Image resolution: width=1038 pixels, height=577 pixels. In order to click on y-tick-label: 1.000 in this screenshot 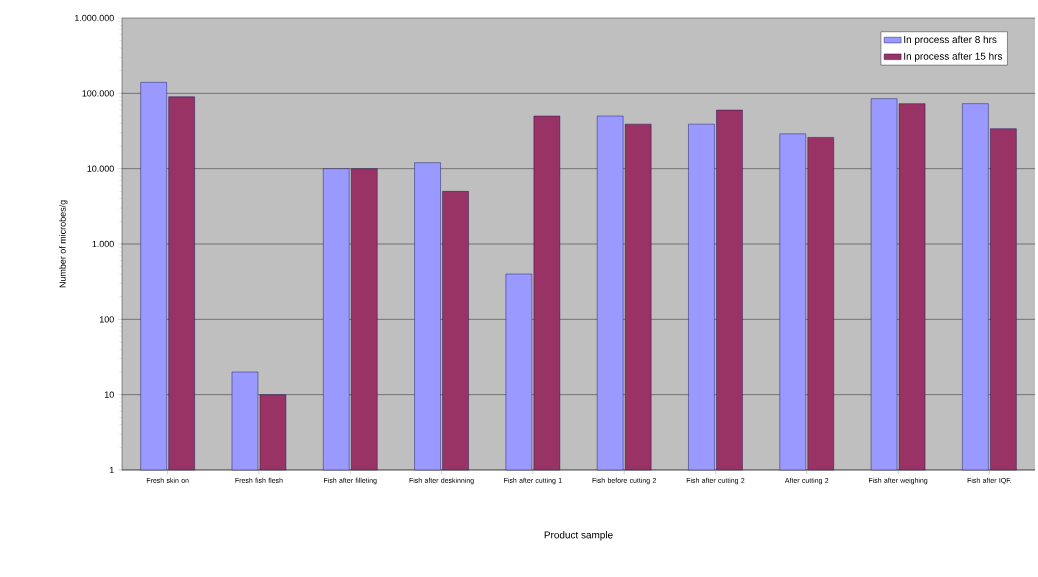, I will do `click(103, 244)`.